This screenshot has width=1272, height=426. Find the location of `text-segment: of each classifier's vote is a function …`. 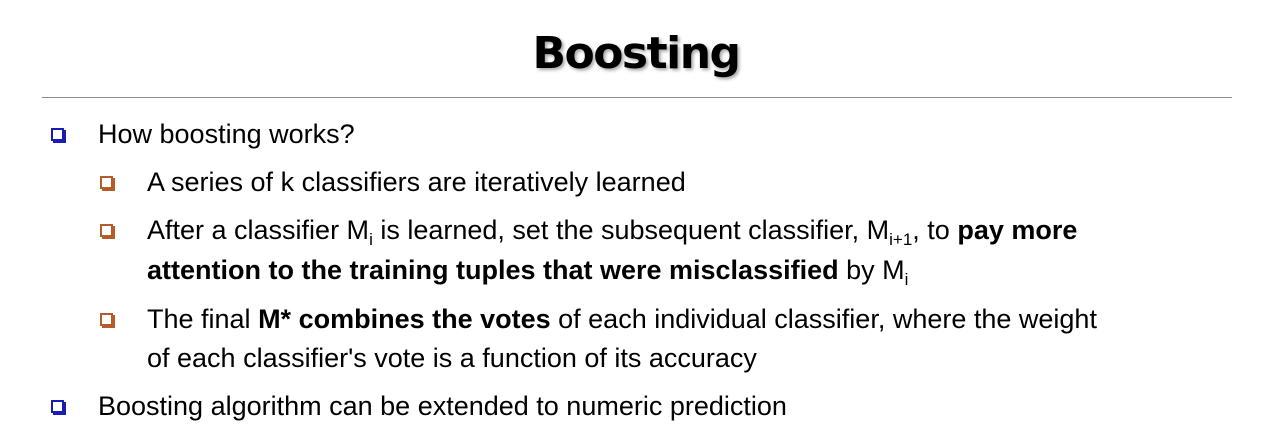

text-segment: of each classifier's vote is a function … is located at coordinates (452, 358).